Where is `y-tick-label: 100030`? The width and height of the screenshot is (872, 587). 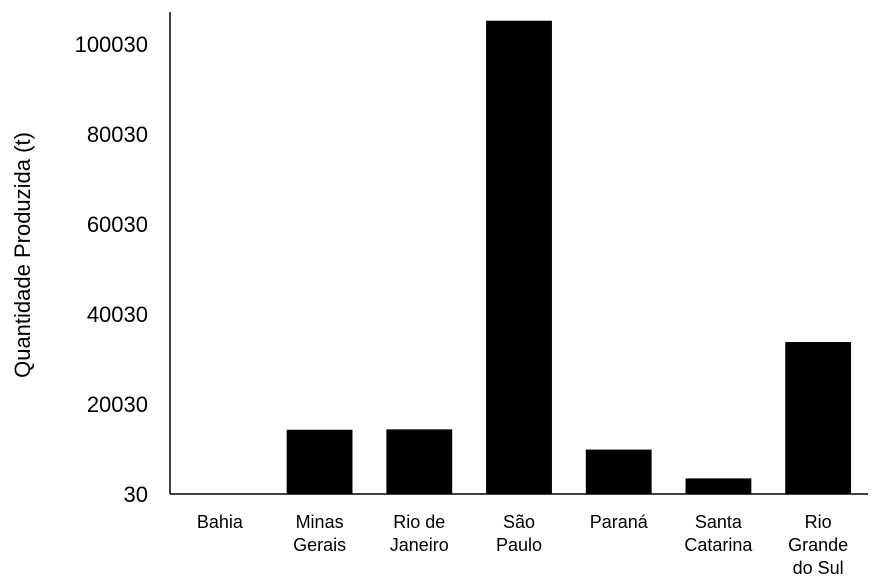
y-tick-label: 100030 is located at coordinates (111, 44).